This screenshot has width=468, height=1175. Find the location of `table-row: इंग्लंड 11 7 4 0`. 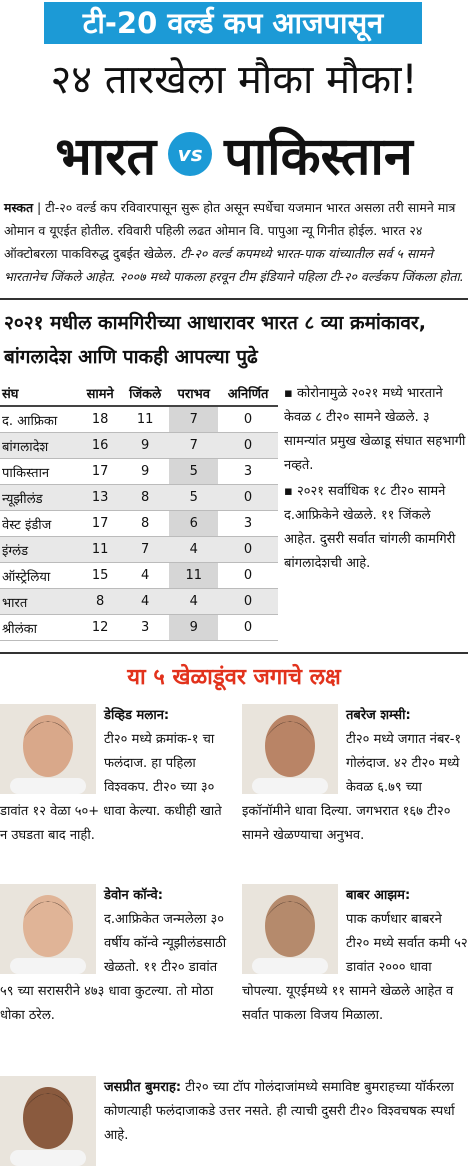

table-row: इंग्लंड 11 7 4 0 is located at coordinates (139, 549).